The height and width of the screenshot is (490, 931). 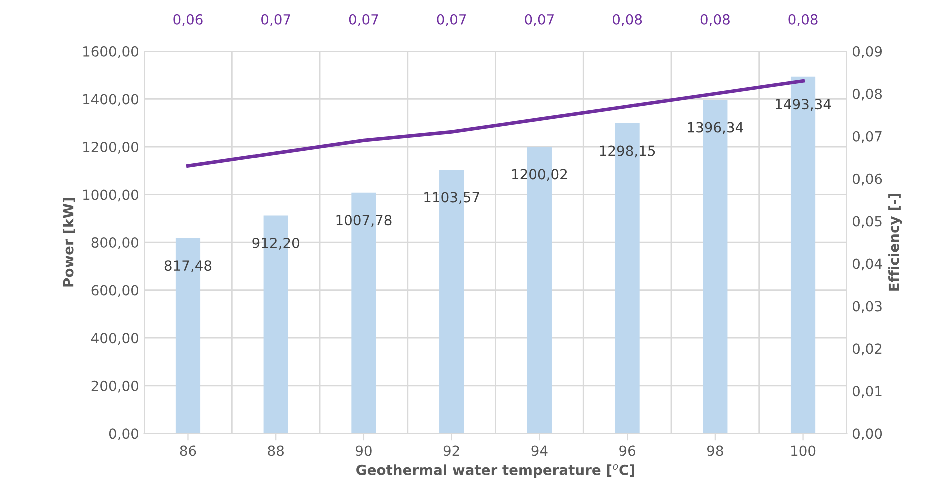 I want to click on x-tick-label: 92, so click(x=452, y=451).